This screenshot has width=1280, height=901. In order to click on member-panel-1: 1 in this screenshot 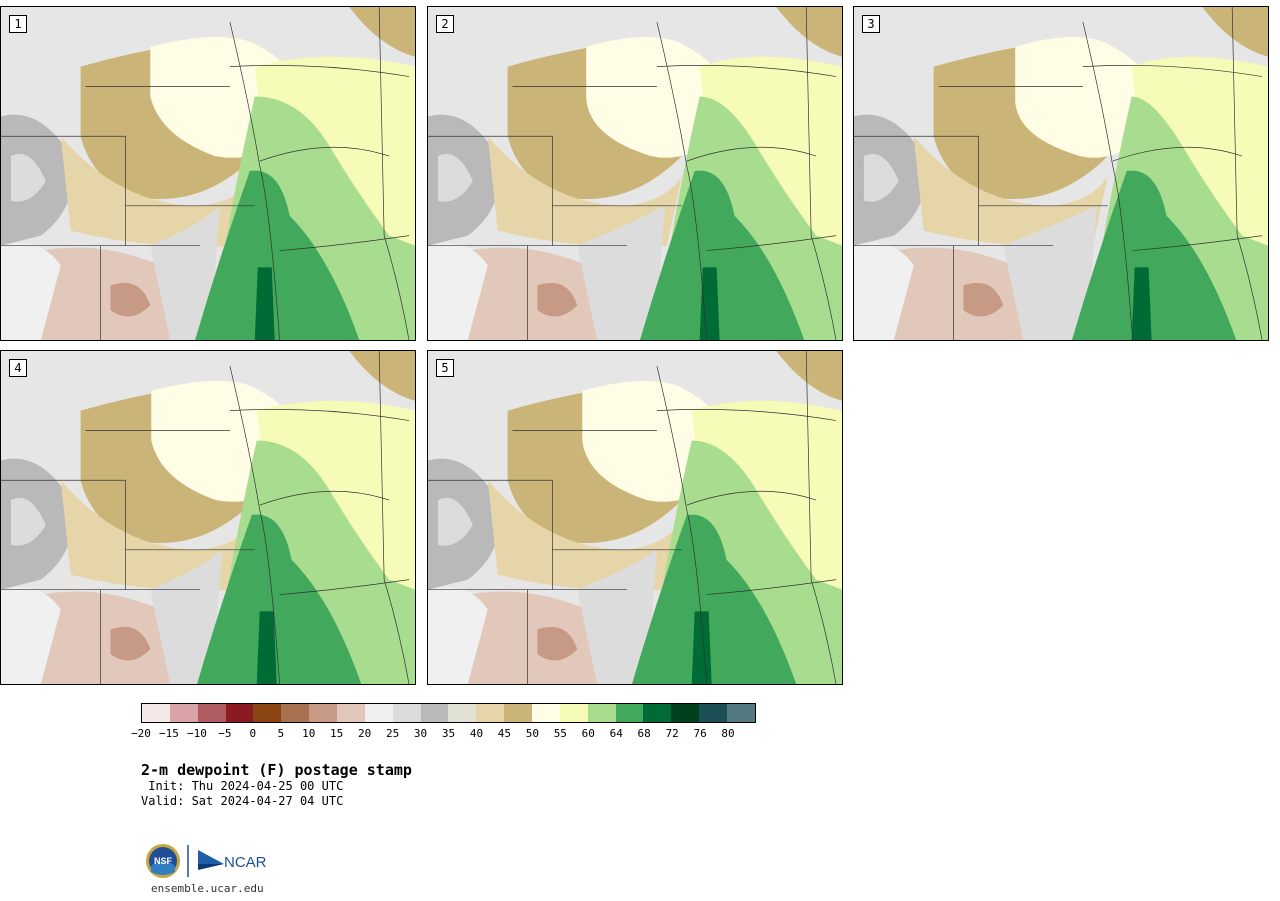, I will do `click(208, 173)`.